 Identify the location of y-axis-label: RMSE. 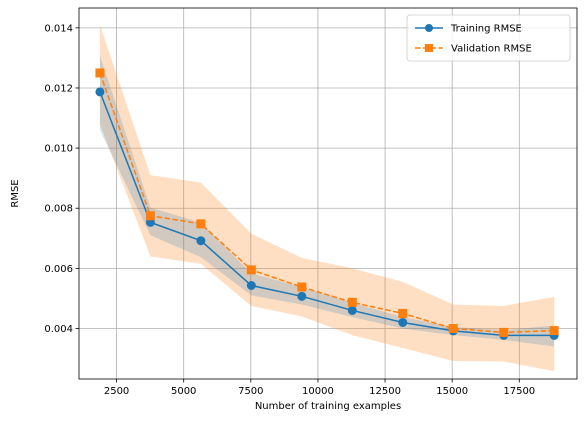
(15, 193).